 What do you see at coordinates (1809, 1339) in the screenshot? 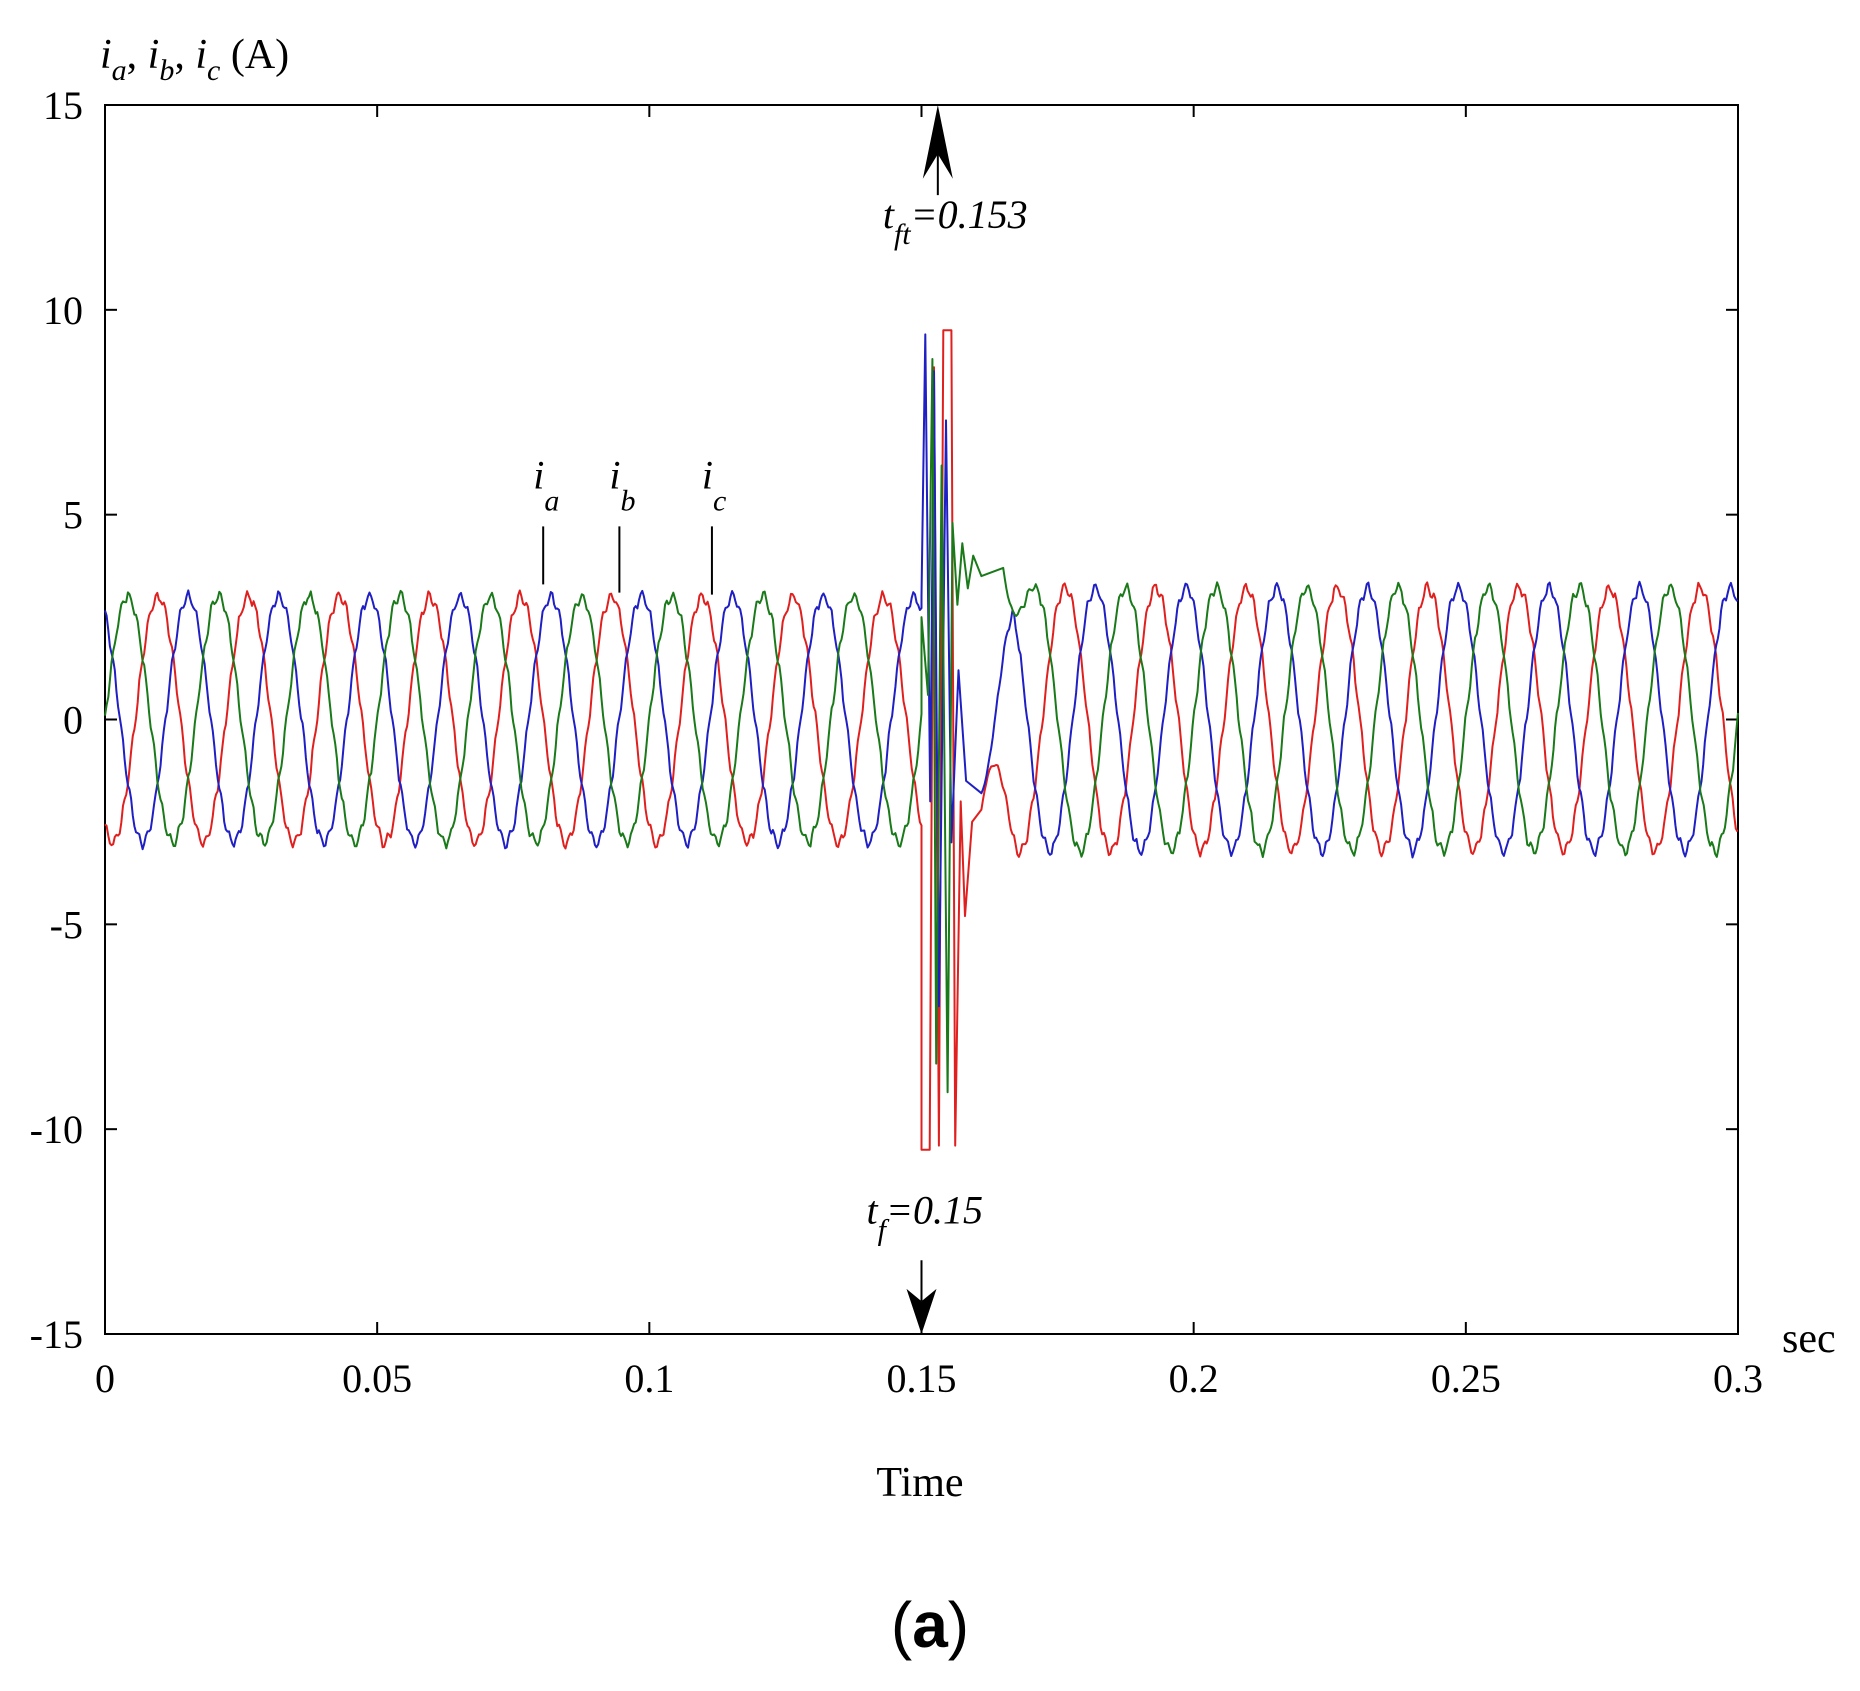
I see `x-axis-unit: sec` at bounding box center [1809, 1339].